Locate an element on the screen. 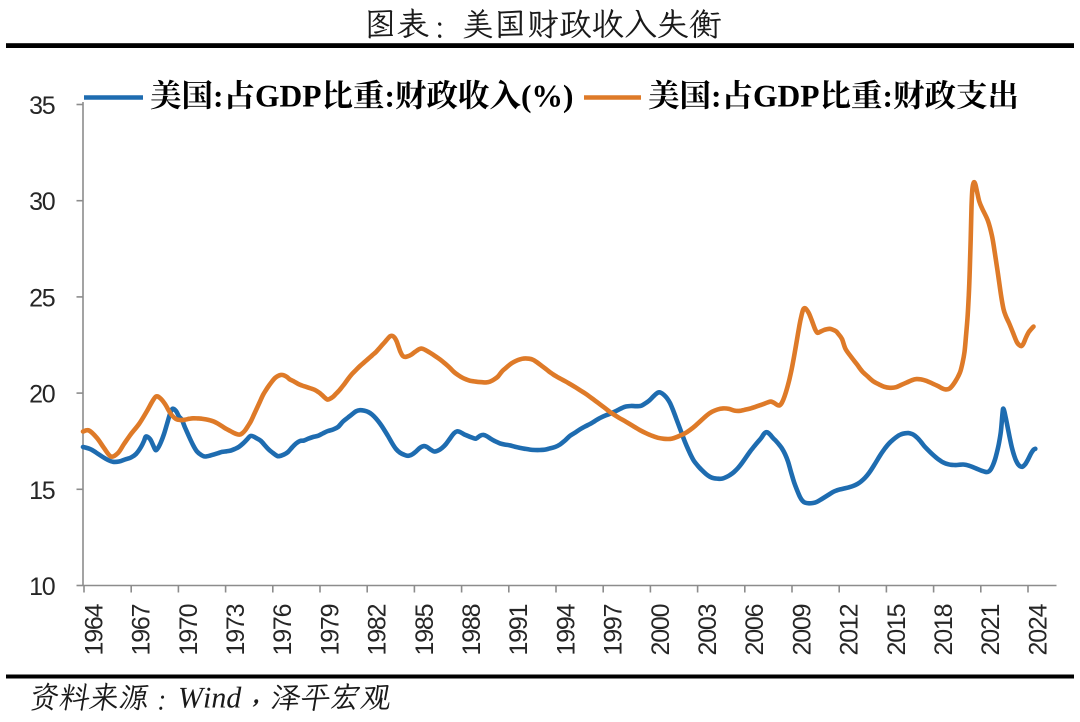  svg-text: 2006 is located at coordinates (755, 629).